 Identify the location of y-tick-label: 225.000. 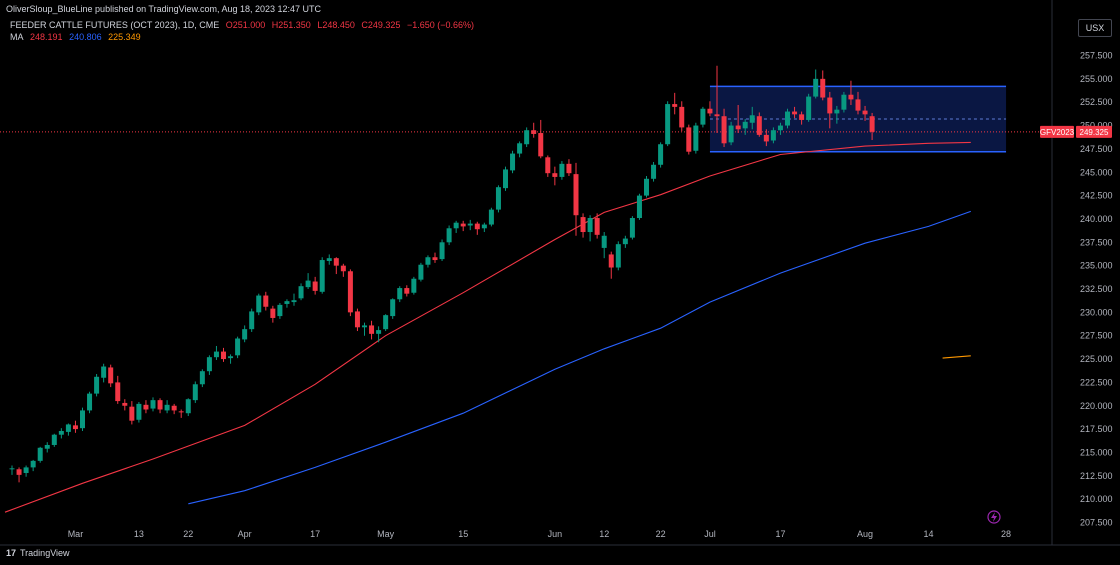
(1096, 359).